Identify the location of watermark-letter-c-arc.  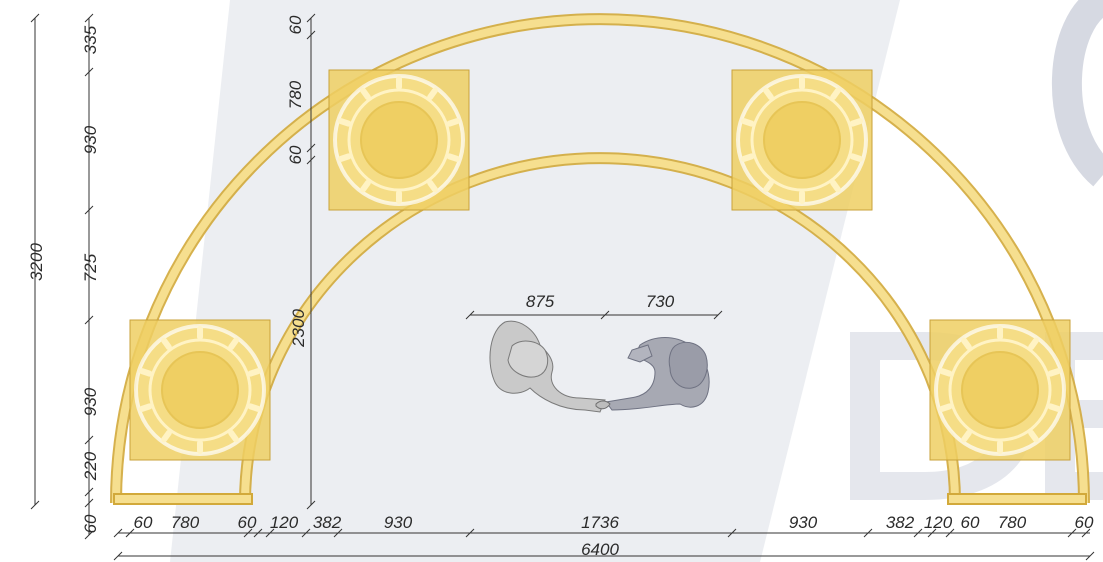
(1077, 93).